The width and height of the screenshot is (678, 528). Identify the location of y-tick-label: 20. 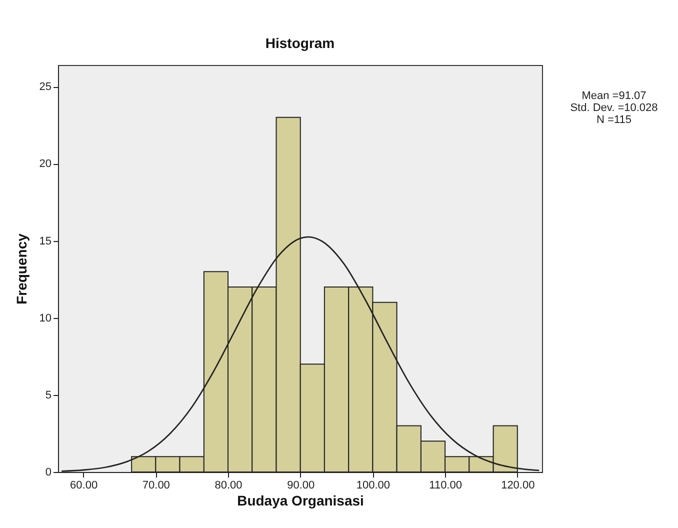
(45, 164).